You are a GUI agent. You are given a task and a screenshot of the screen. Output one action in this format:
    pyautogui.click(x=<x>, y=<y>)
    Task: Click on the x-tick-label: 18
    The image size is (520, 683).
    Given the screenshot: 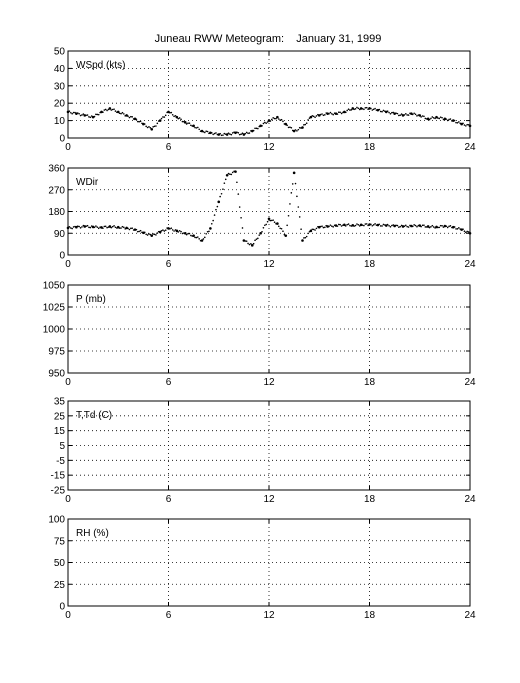 What is the action you would take?
    pyautogui.click(x=370, y=147)
    